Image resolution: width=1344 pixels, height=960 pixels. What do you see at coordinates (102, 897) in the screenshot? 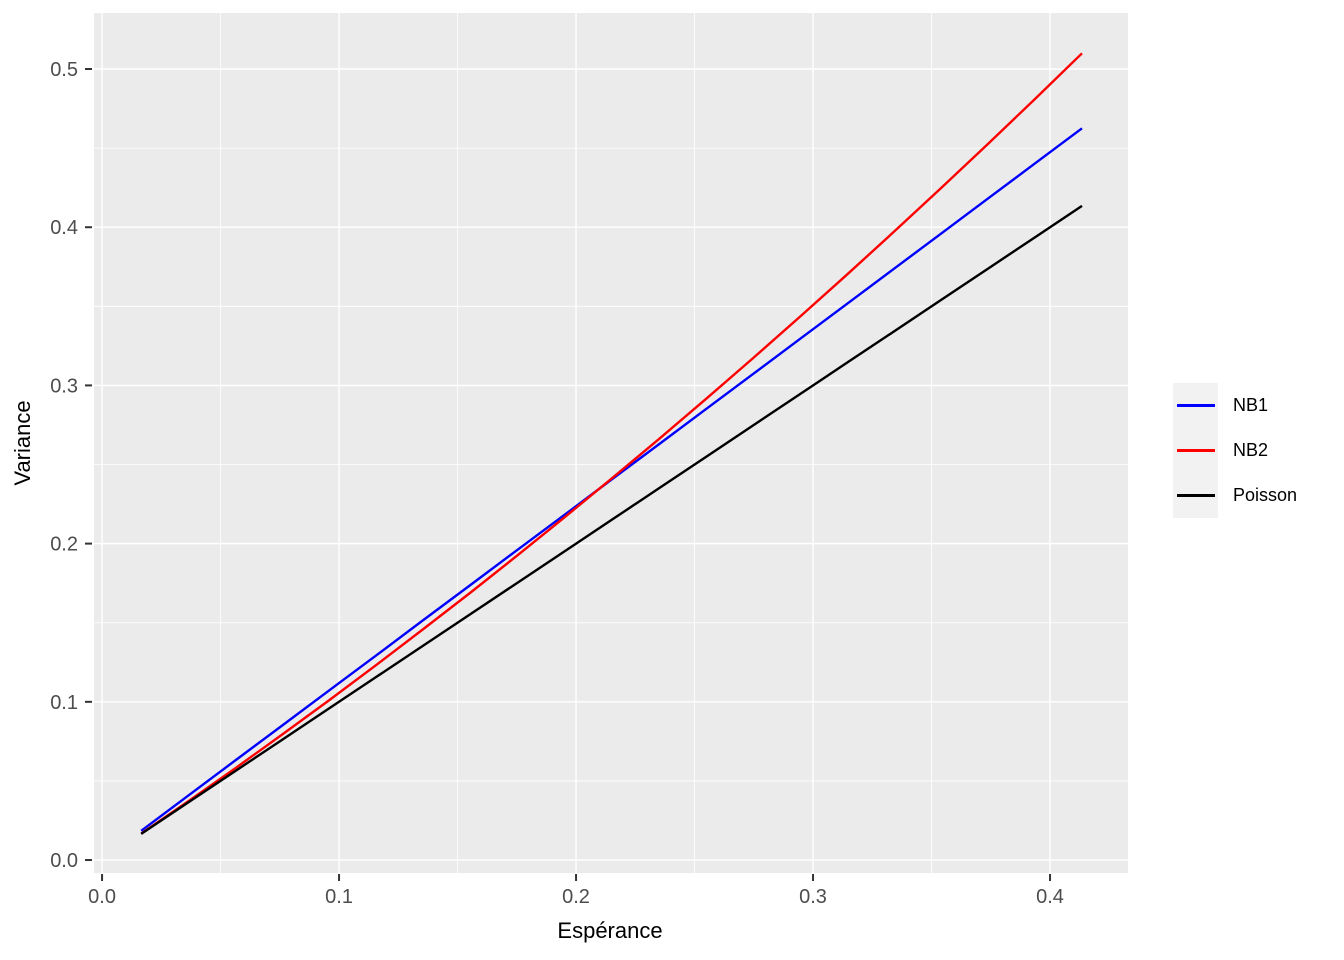
I see `x-tick-label: 0.0` at bounding box center [102, 897].